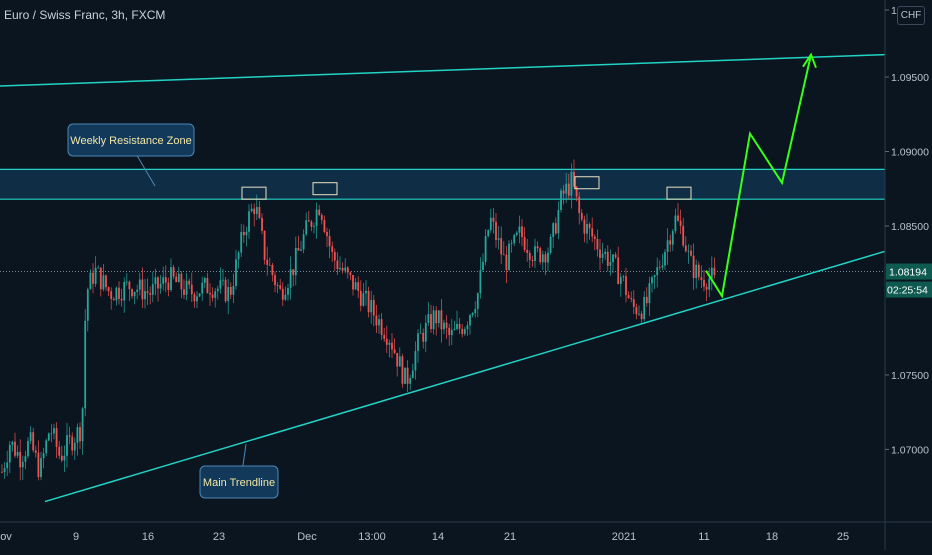  Describe the element at coordinates (443, 70) in the screenshot. I see `upper-channel-line` at that location.